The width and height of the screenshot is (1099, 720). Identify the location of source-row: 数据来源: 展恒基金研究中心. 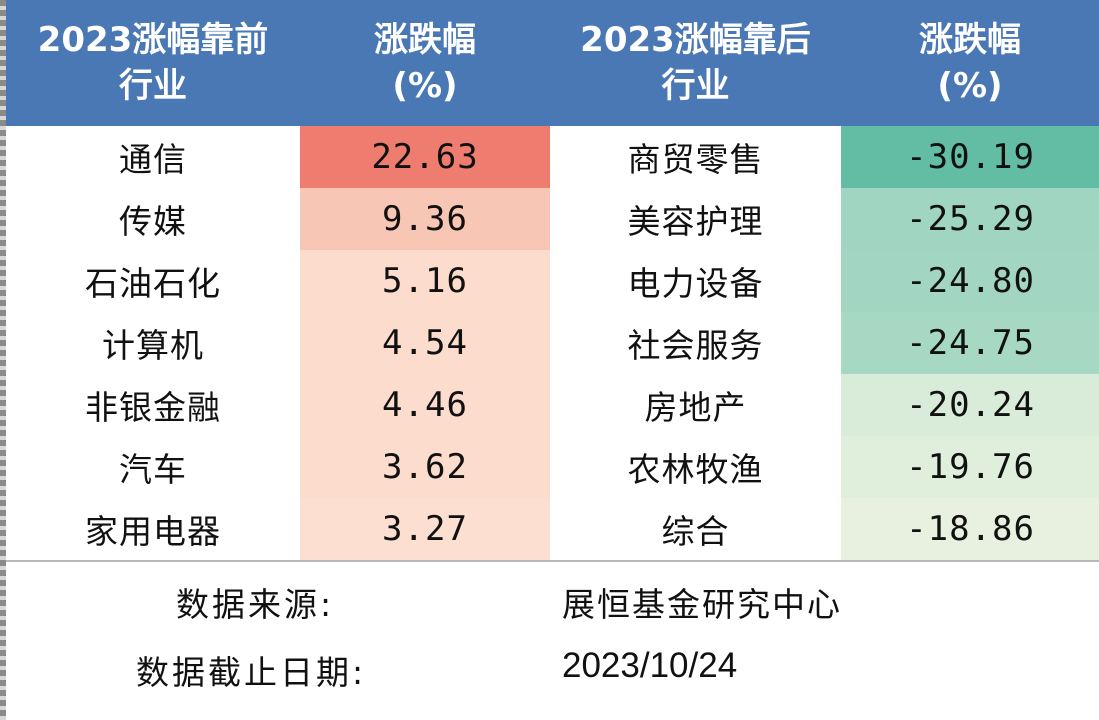
(552, 608).